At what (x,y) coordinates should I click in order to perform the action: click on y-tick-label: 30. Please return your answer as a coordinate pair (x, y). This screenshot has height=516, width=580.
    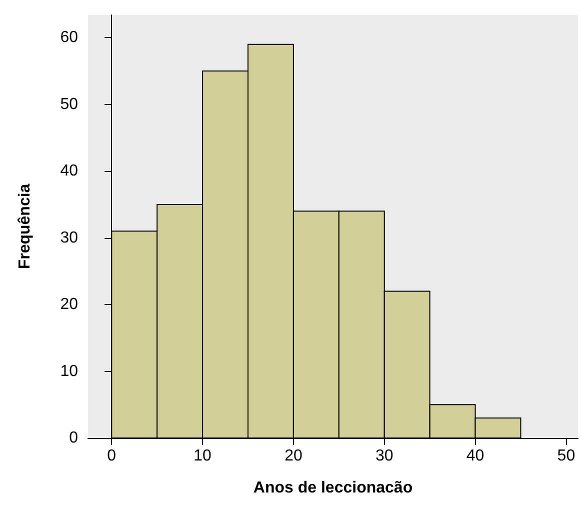
    Looking at the image, I should click on (69, 237).